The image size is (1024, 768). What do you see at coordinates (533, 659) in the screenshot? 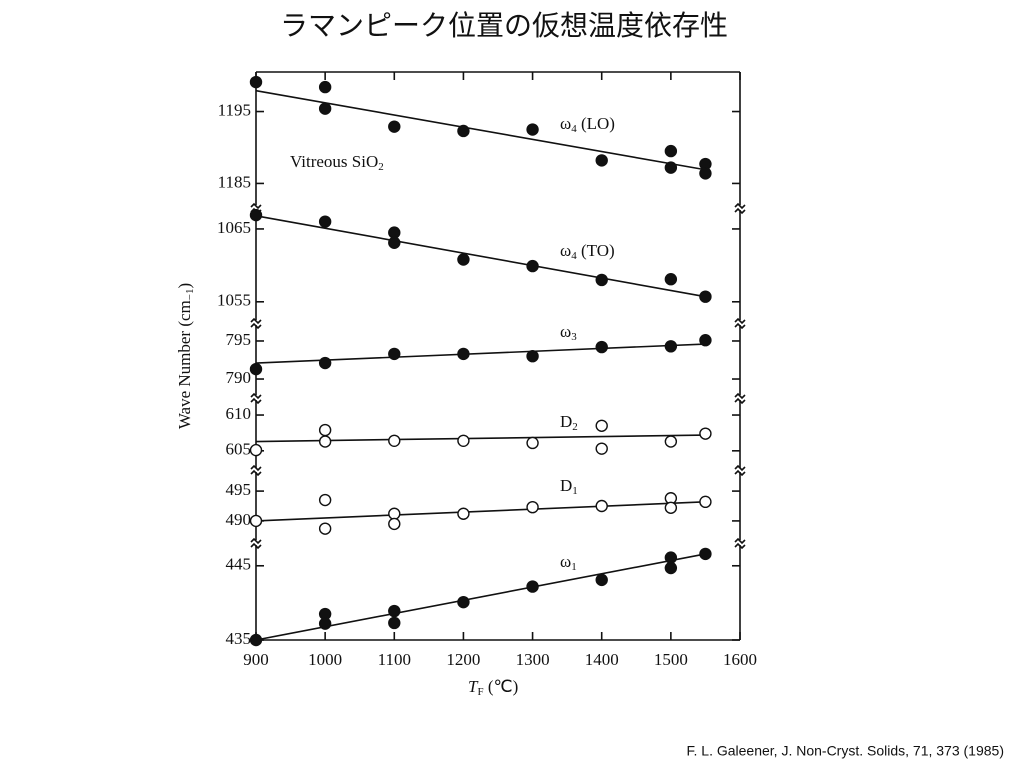
I see `x-tick-label: 1300` at bounding box center [533, 659].